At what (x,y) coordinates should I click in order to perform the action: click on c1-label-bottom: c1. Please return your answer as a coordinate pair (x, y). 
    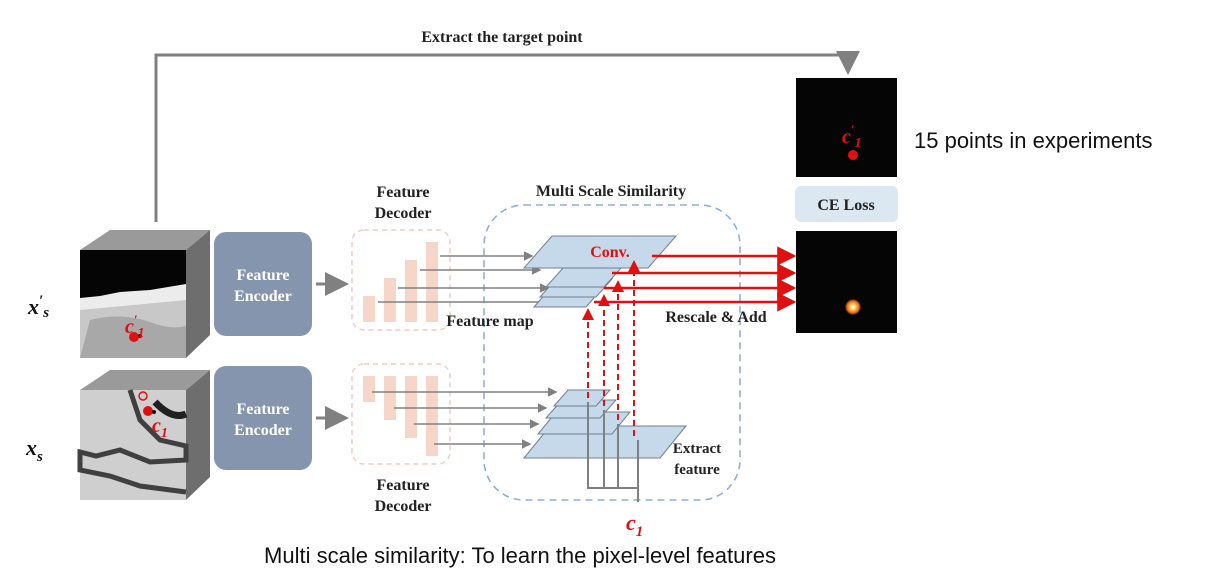
    Looking at the image, I should click on (634, 525).